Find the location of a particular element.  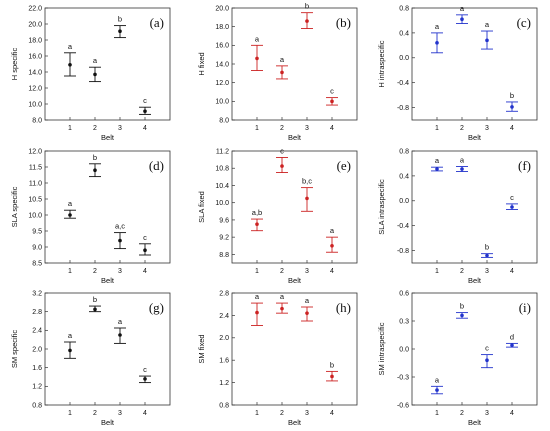

panel-label: (b) is located at coordinates (343, 22).